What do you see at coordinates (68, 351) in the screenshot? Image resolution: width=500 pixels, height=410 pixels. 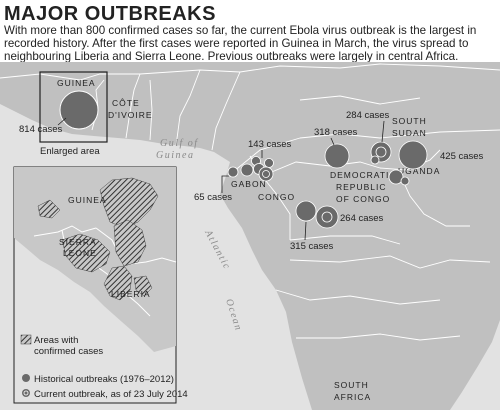 I see `legend-areas-line-2: confirmed cases` at bounding box center [68, 351].